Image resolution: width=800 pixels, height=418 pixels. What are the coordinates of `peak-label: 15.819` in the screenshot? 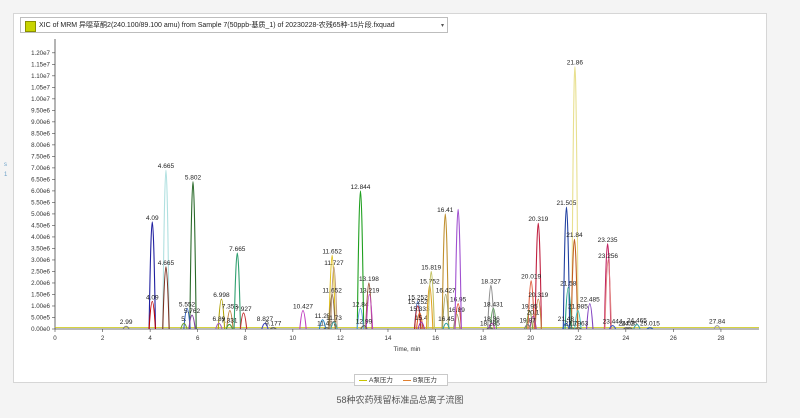 It's located at (431, 267).